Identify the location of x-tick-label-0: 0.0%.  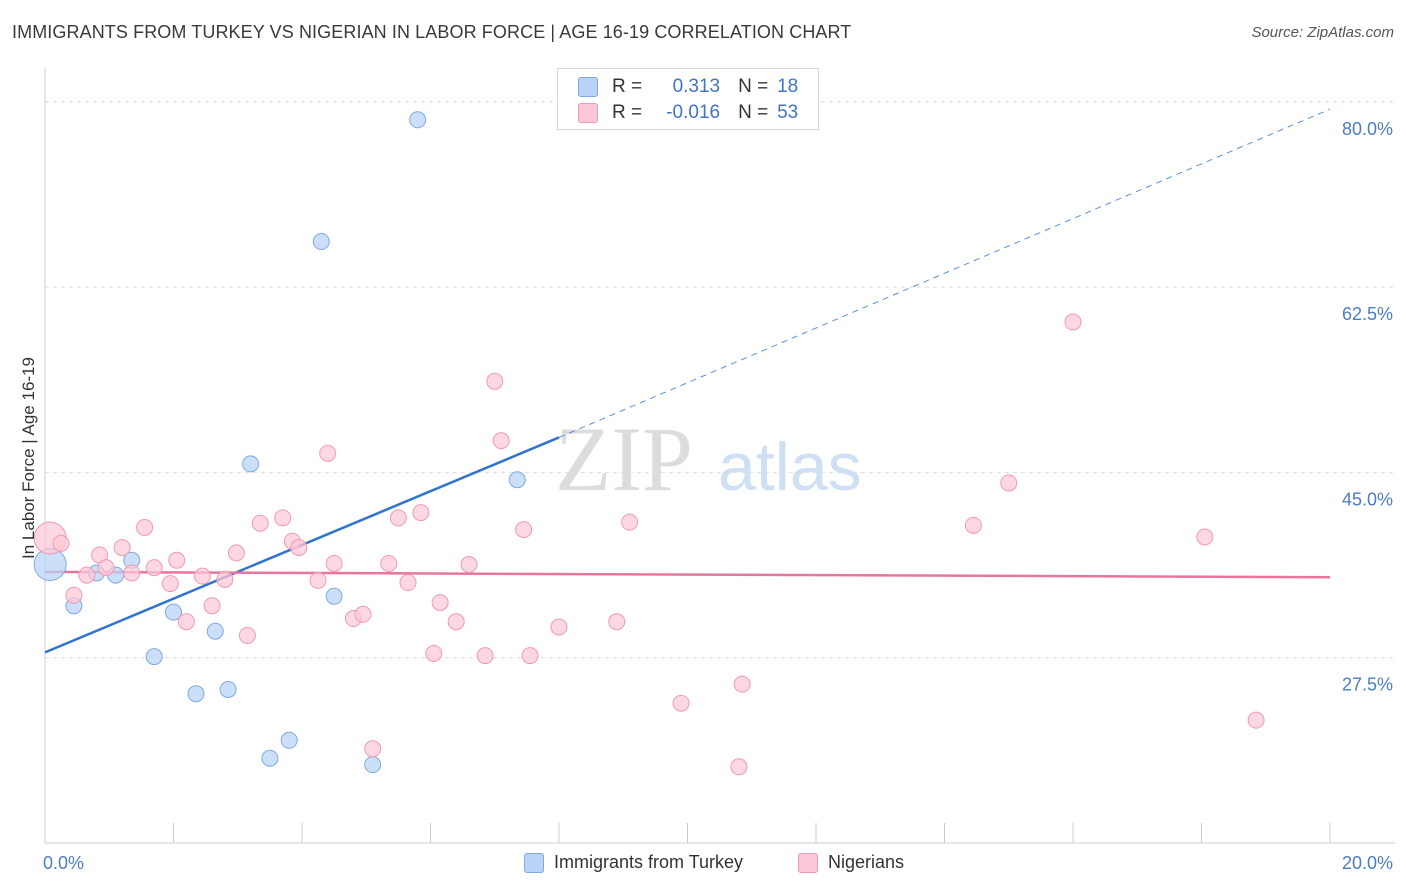
(63, 863).